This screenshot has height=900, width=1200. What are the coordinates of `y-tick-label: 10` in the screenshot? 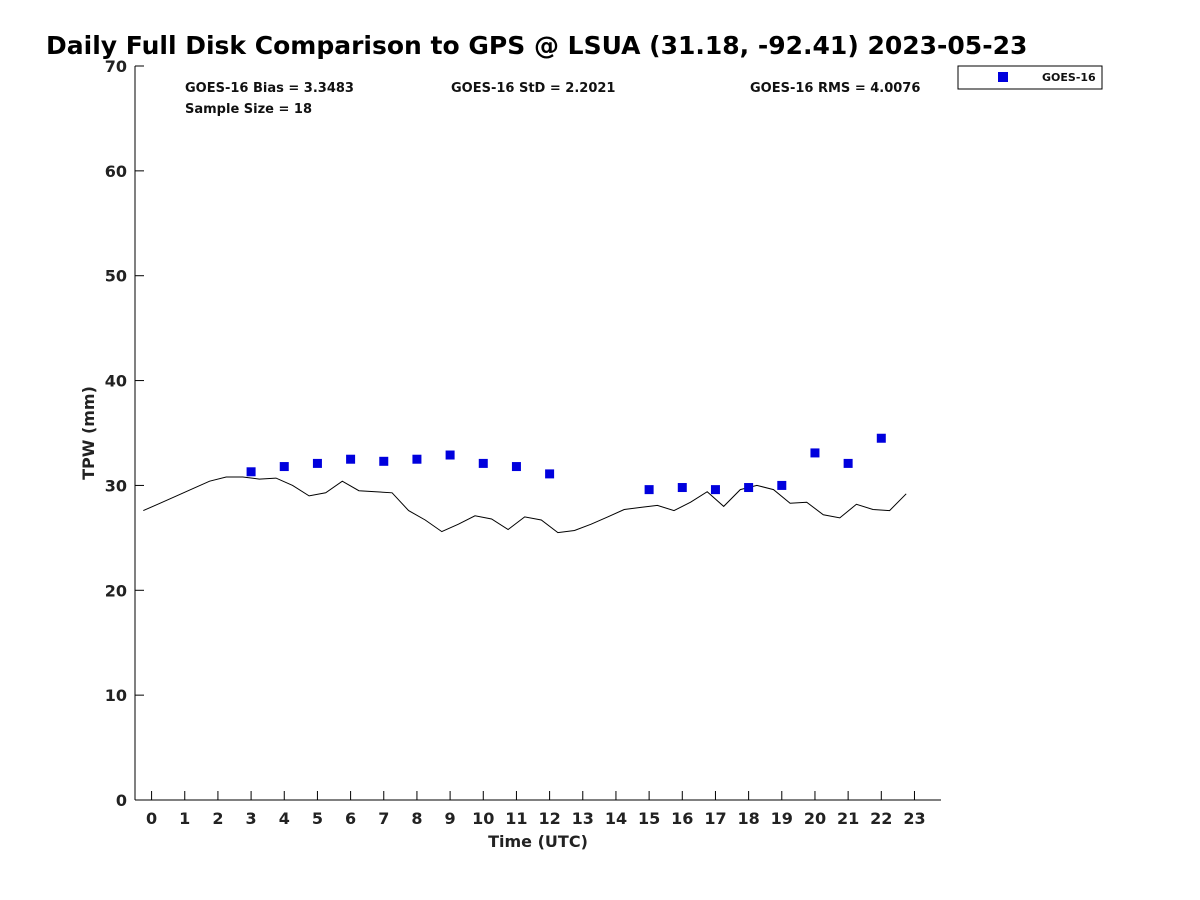 It's located at (116, 695).